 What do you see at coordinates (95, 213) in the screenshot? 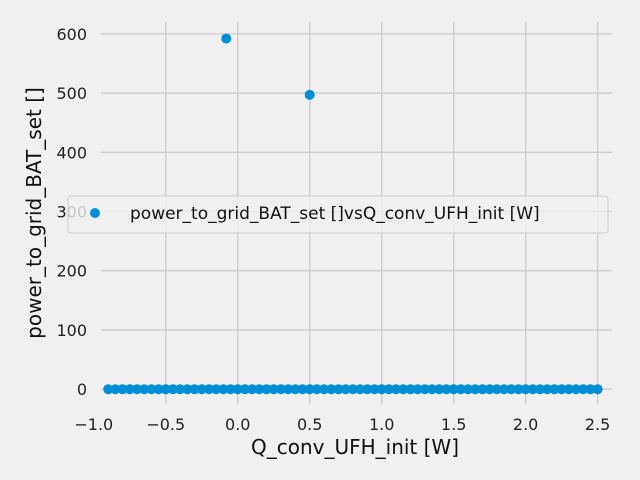
I see `legend-marker` at bounding box center [95, 213].